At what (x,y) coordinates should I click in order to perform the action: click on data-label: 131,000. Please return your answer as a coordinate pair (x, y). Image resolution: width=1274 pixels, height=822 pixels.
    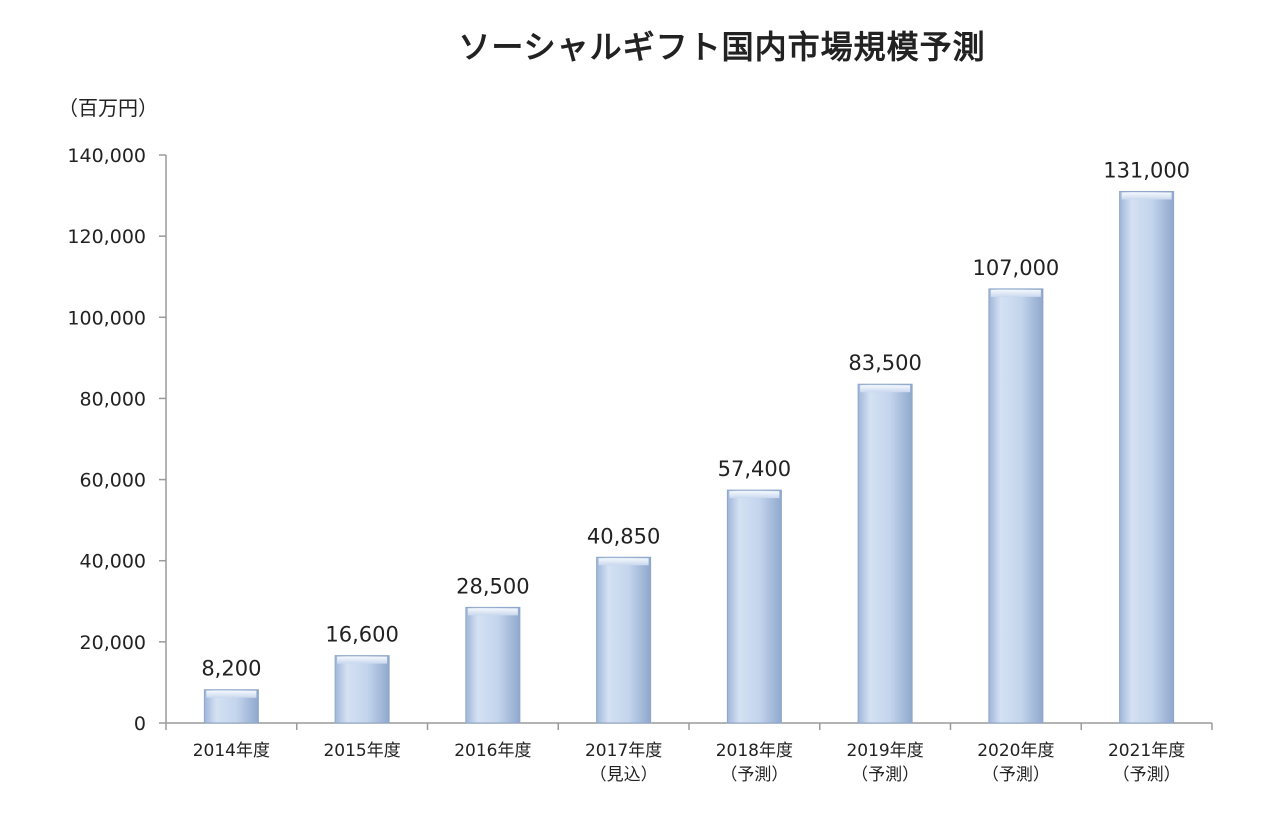
    Looking at the image, I should click on (1146, 171).